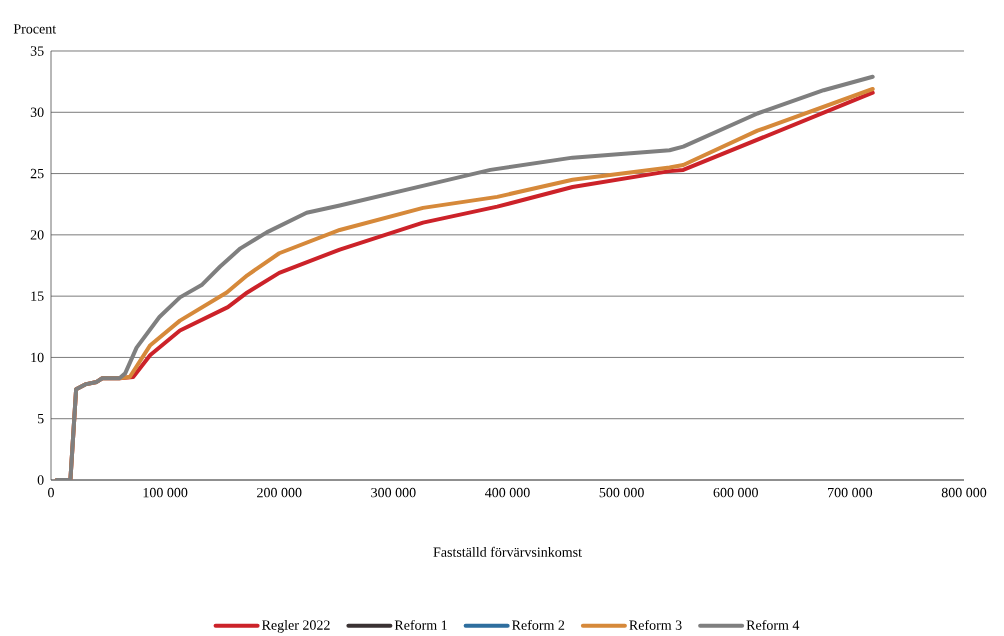 This screenshot has width=1004, height=636. Describe the element at coordinates (37, 357) in the screenshot. I see `y-tick-label: 10` at that location.